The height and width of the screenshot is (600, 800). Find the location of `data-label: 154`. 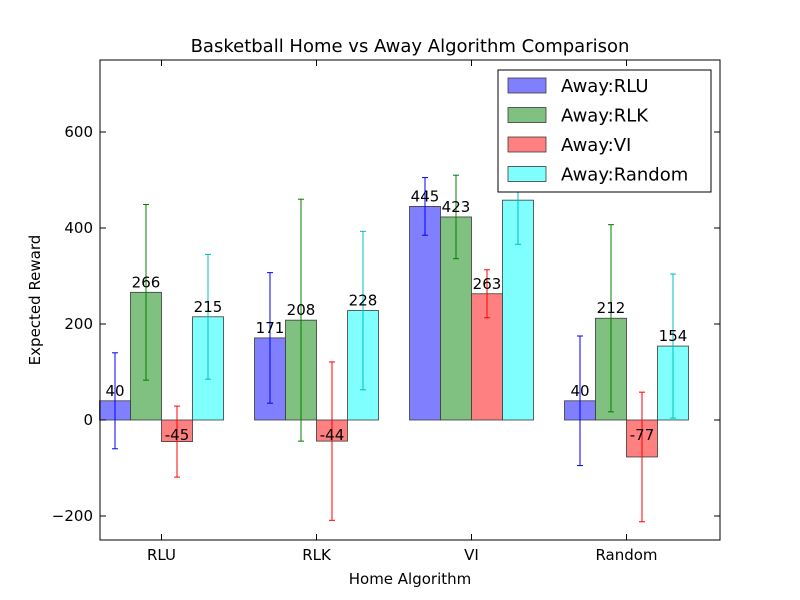

data-label: 154 is located at coordinates (673, 336).